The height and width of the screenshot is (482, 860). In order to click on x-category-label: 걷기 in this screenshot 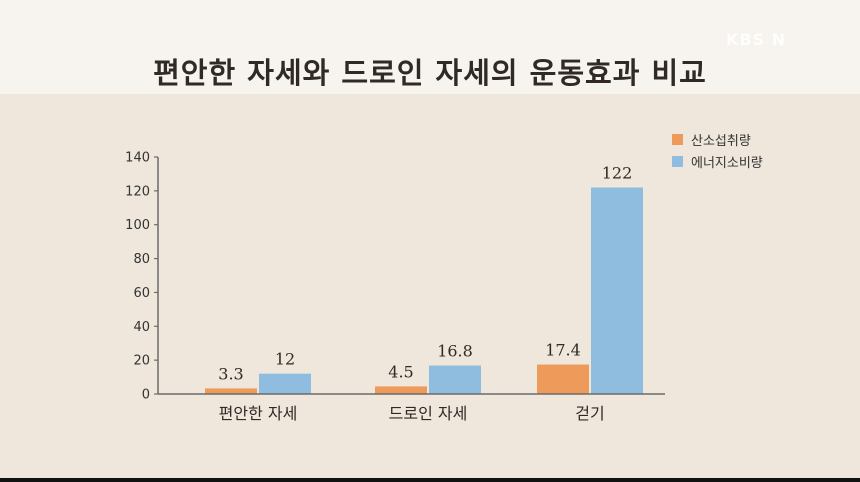, I will do `click(589, 413)`.